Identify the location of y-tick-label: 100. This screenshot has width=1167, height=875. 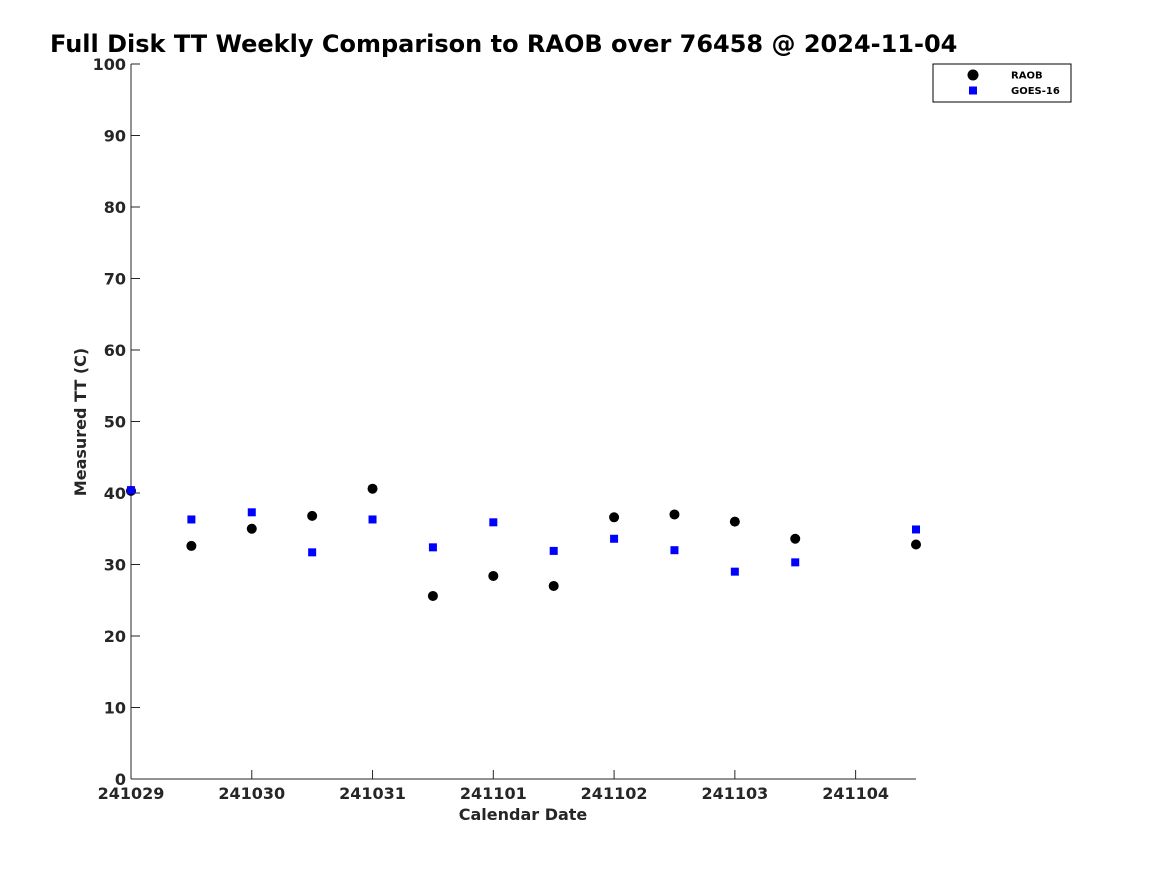
(109, 64).